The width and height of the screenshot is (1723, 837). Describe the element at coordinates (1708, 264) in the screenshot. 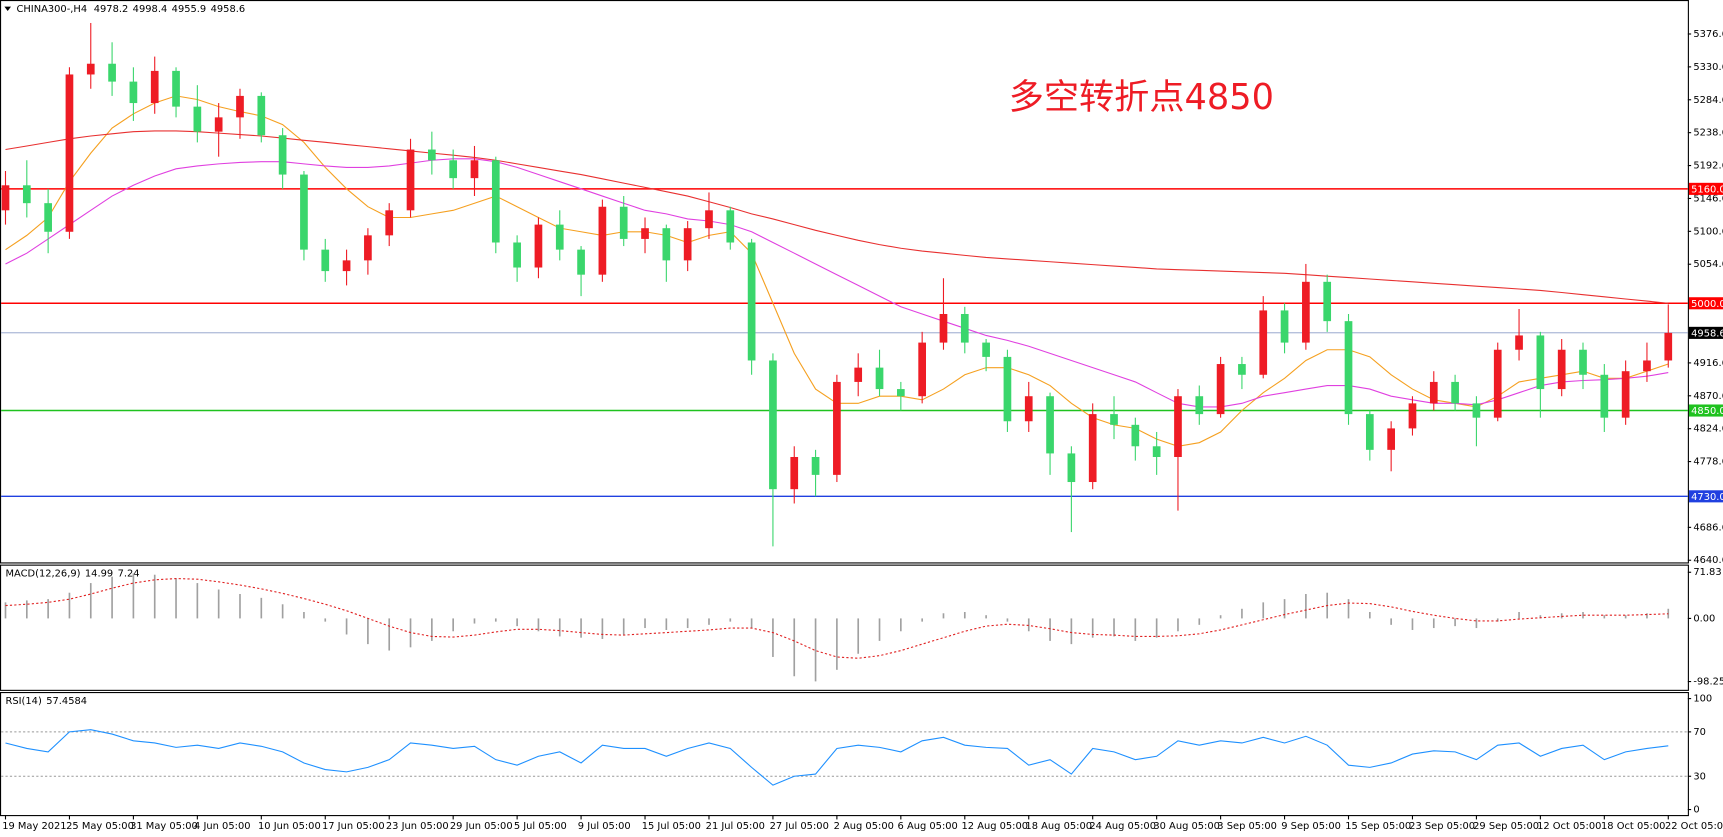

I see `y-tick-label: 5054.6` at that location.